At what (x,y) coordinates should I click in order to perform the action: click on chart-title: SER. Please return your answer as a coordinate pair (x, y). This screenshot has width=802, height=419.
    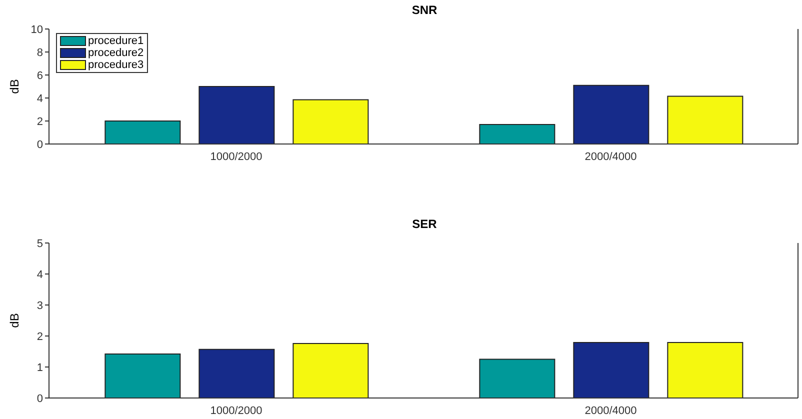
    Looking at the image, I should click on (424, 224).